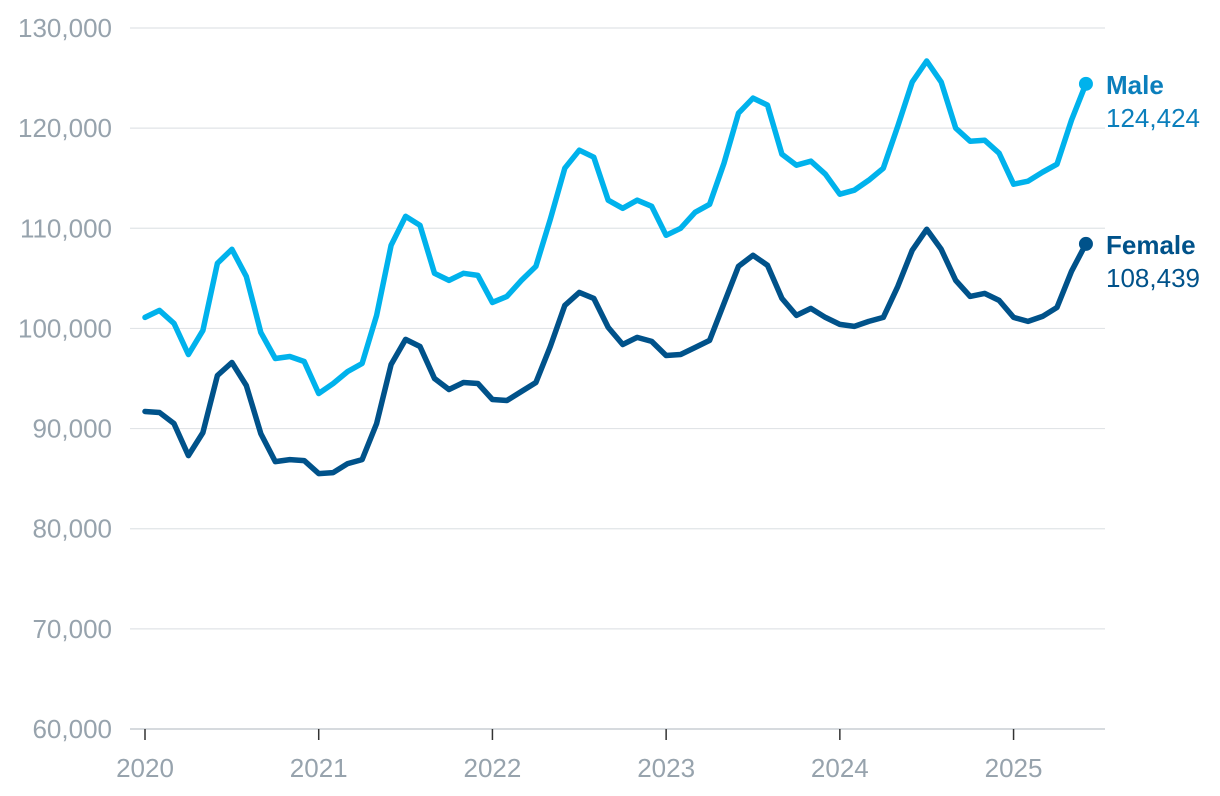 The image size is (1220, 796). What do you see at coordinates (579, 756) in the screenshot?
I see `x-axis: 2020 2021 2022 2023 2024 2025` at bounding box center [579, 756].